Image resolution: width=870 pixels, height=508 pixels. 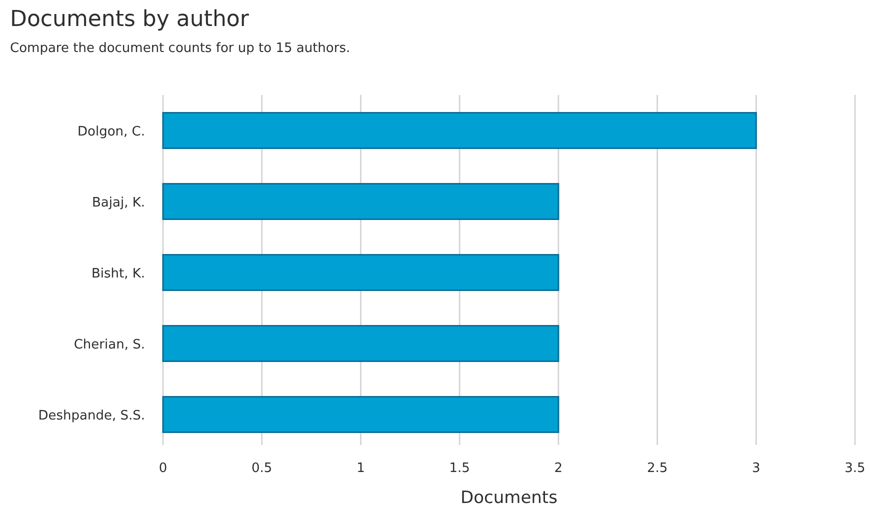 I want to click on x-tick-label: 1, so click(x=360, y=468).